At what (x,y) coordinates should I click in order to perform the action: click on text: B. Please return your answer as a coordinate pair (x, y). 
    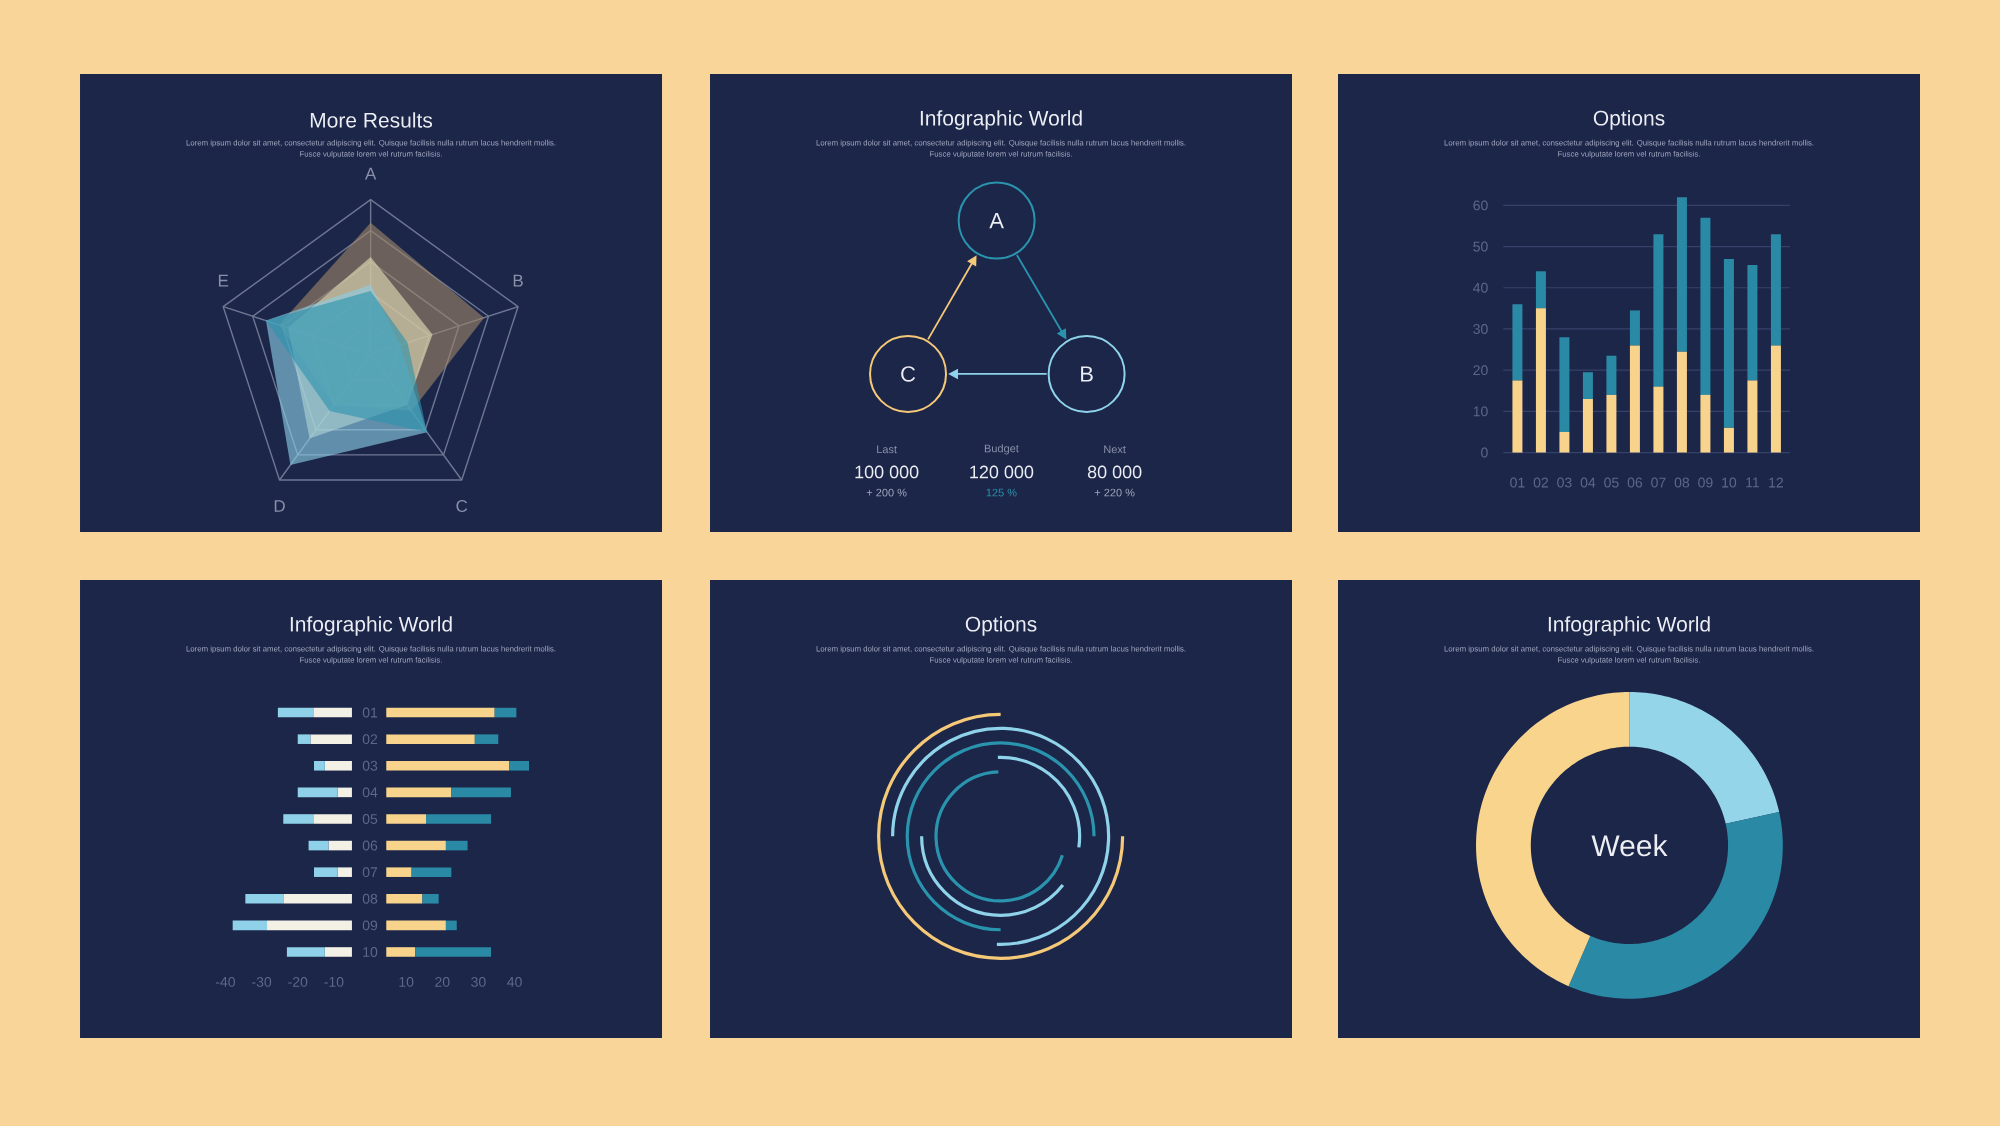
    Looking at the image, I should click on (1087, 374).